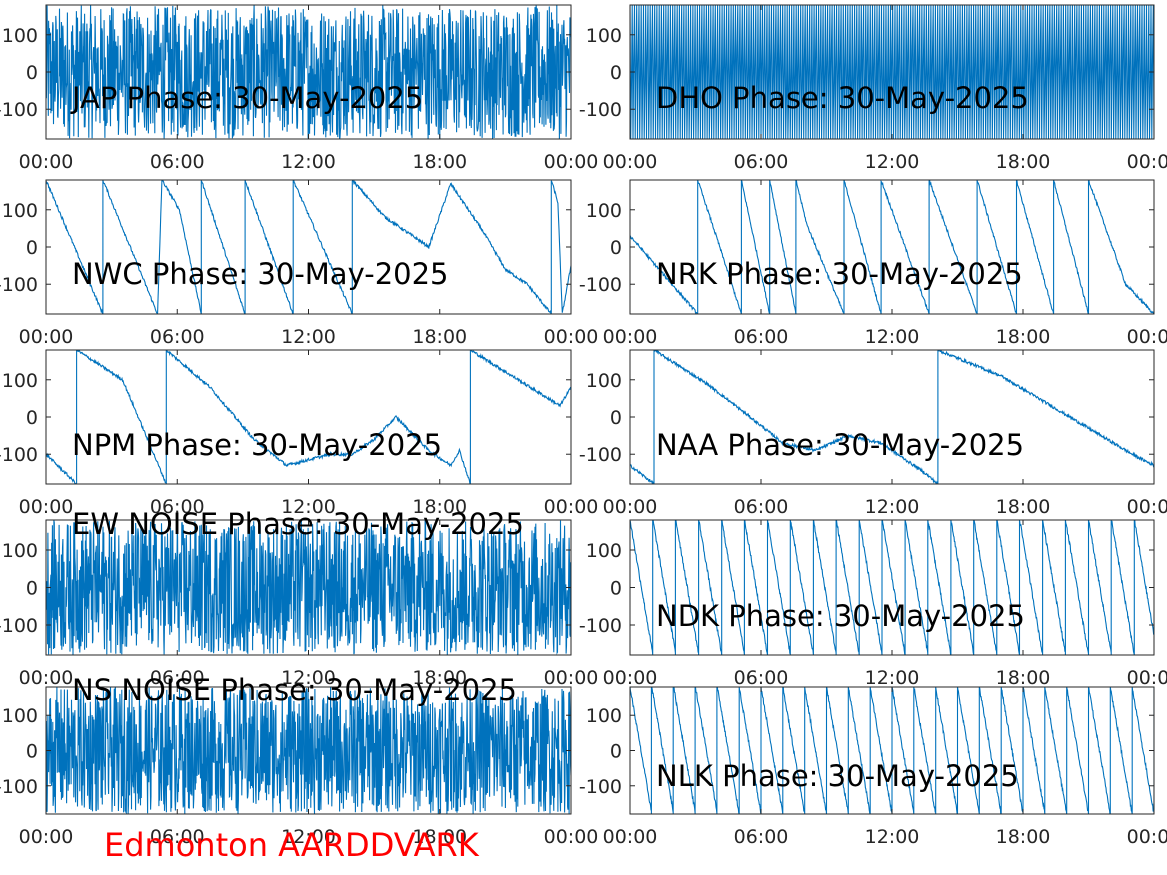 Image resolution: width=1167 pixels, height=875 pixels. I want to click on panel-title: JAP Phase: 30-May-2025, so click(246, 98).